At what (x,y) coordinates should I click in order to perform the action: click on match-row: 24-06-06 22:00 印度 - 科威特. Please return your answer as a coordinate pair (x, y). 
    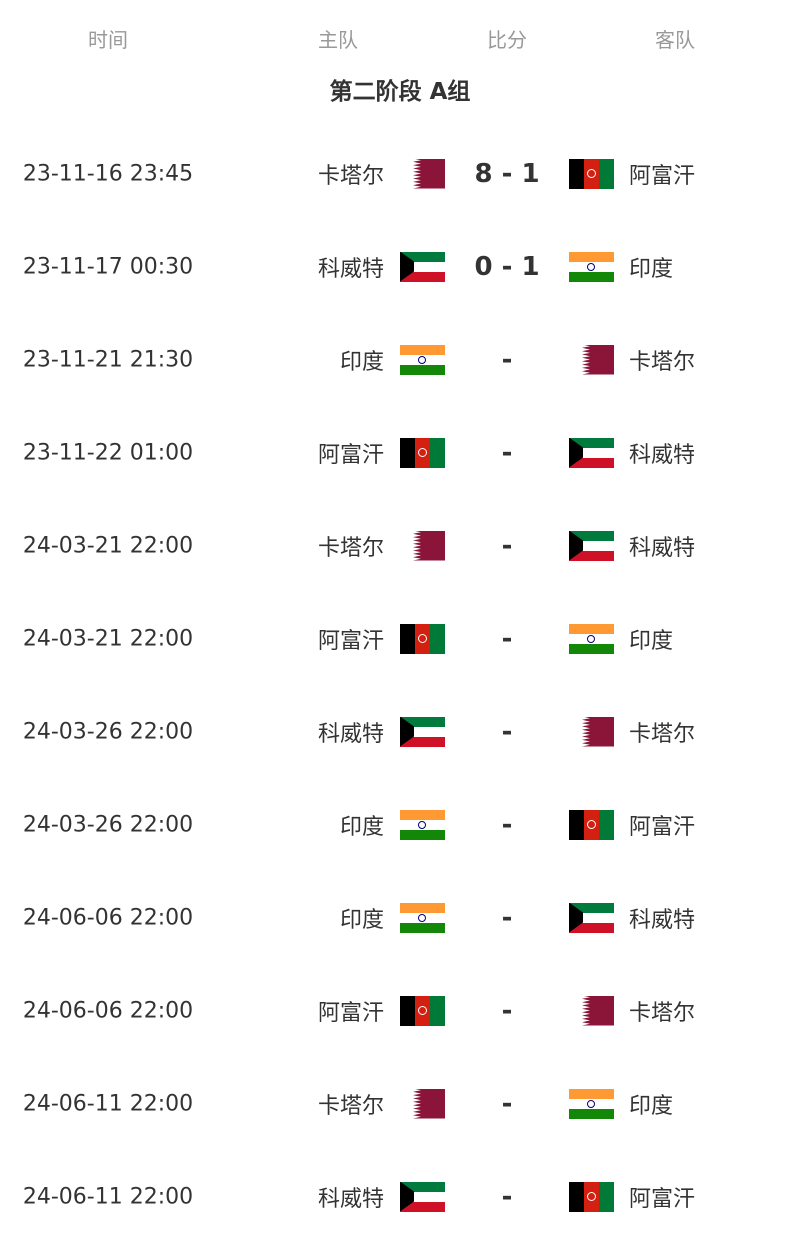
    Looking at the image, I should click on (400, 917).